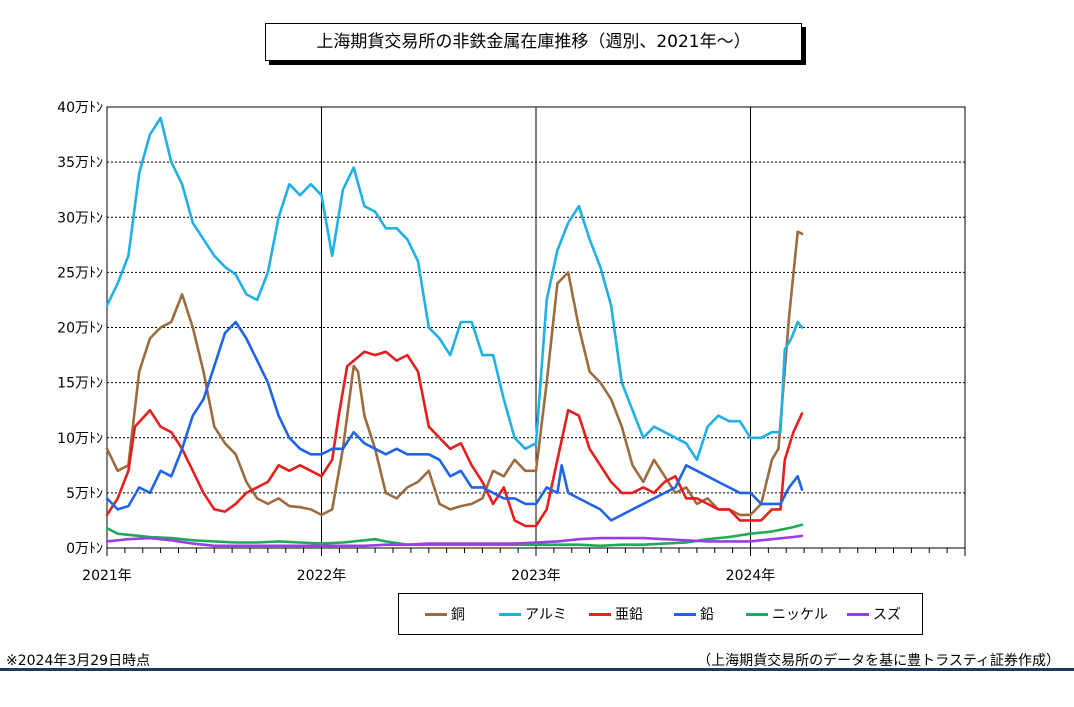 This screenshot has height=707, width=1074. I want to click on source-note: （上海期貨交易所のデータを基に豊トラスティ証券作成）, so click(878, 661).